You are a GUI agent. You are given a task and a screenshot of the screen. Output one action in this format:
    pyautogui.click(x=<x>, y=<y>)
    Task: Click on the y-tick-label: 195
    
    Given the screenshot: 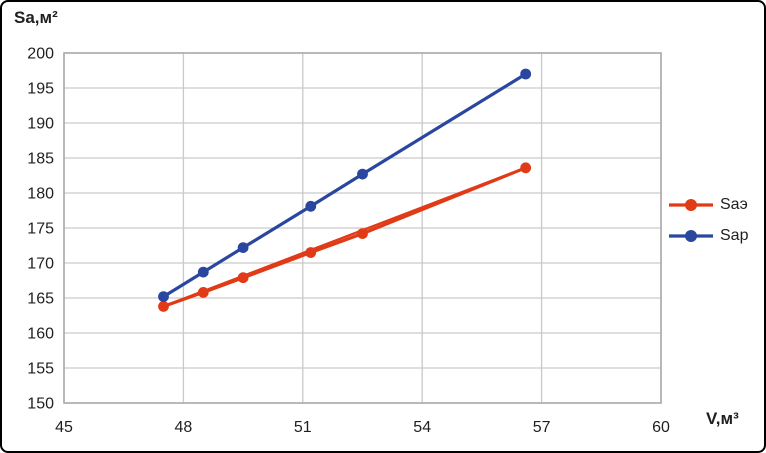 What is the action you would take?
    pyautogui.click(x=40, y=89)
    